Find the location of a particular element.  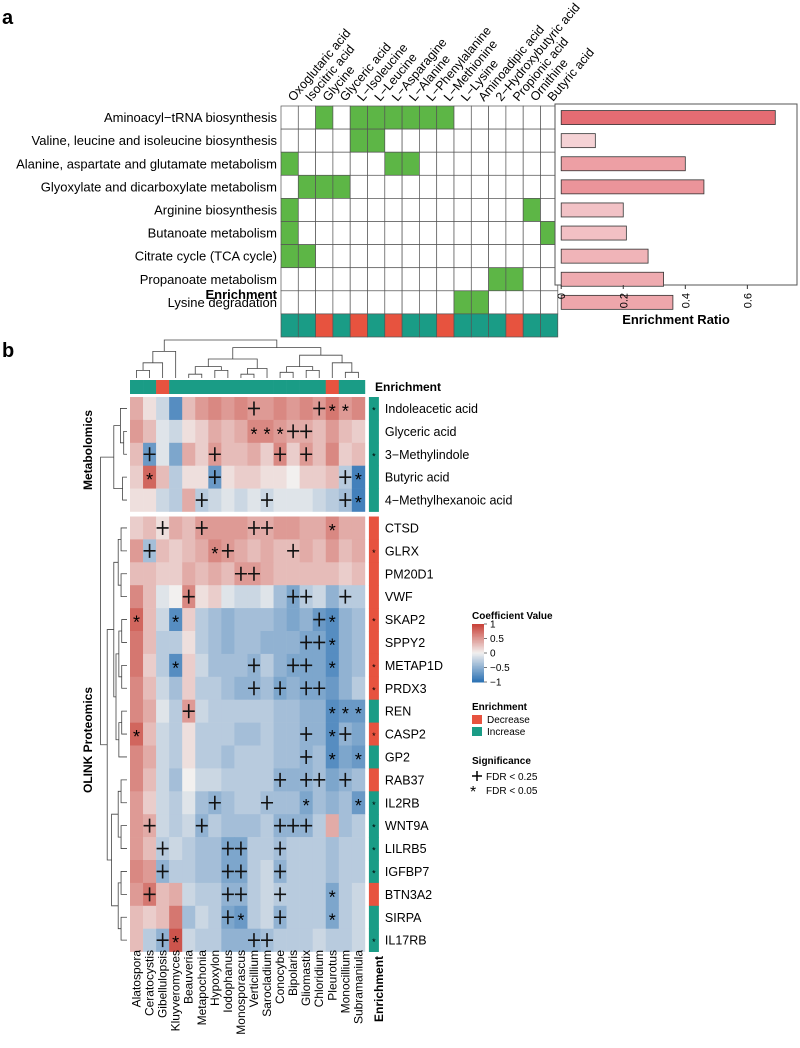

increase-swatch is located at coordinates (477, 731).